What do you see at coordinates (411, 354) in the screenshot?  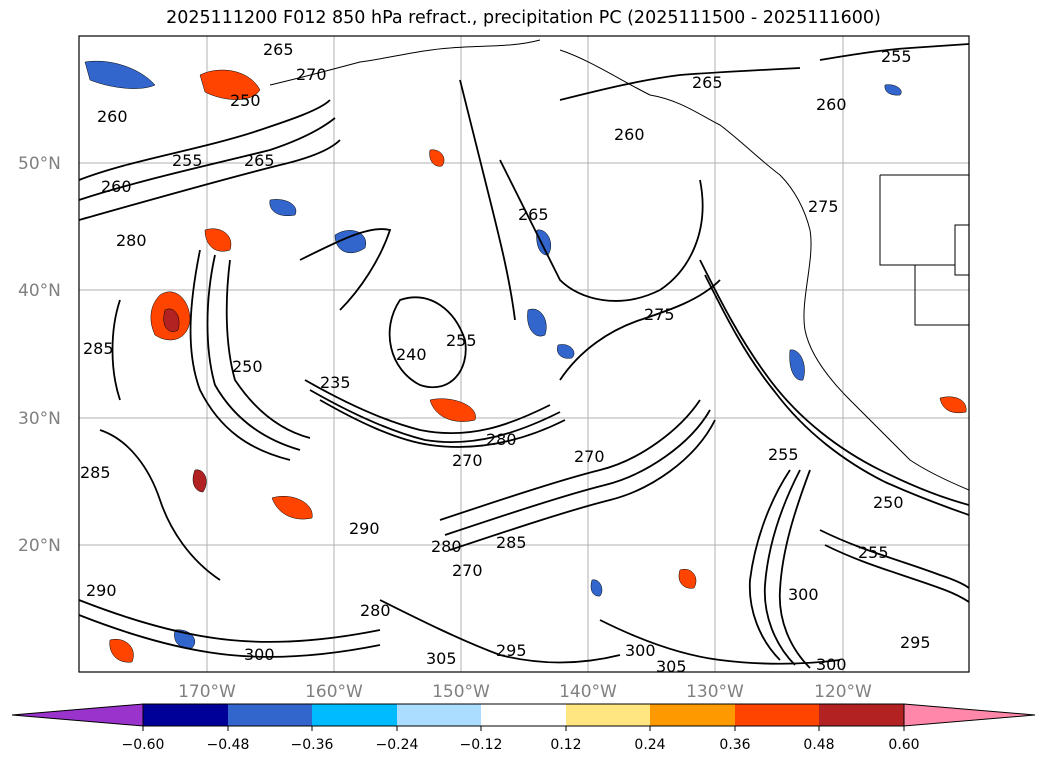 I see `contour-label: 240` at bounding box center [411, 354].